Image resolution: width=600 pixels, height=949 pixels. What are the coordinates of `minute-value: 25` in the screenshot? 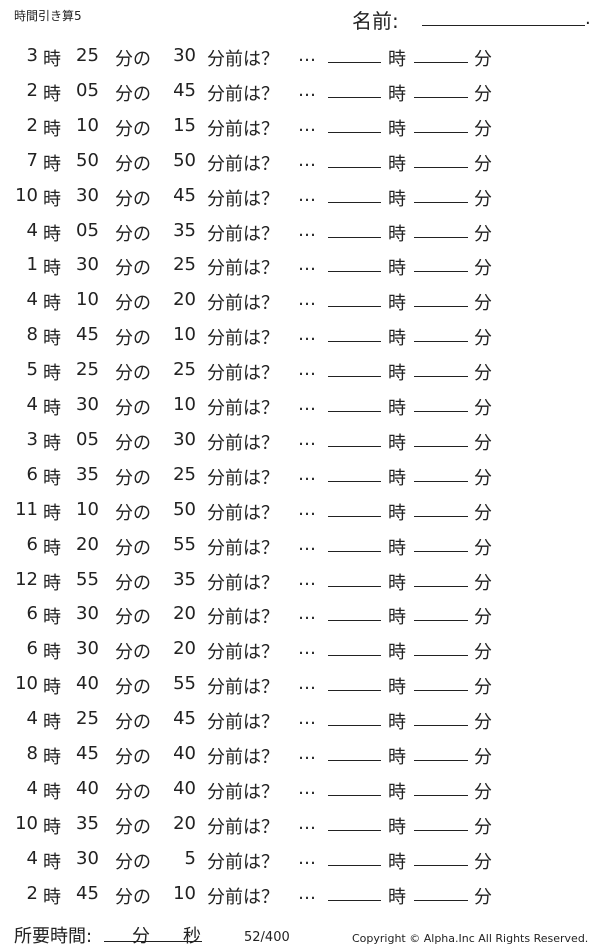 It's located at (87, 55).